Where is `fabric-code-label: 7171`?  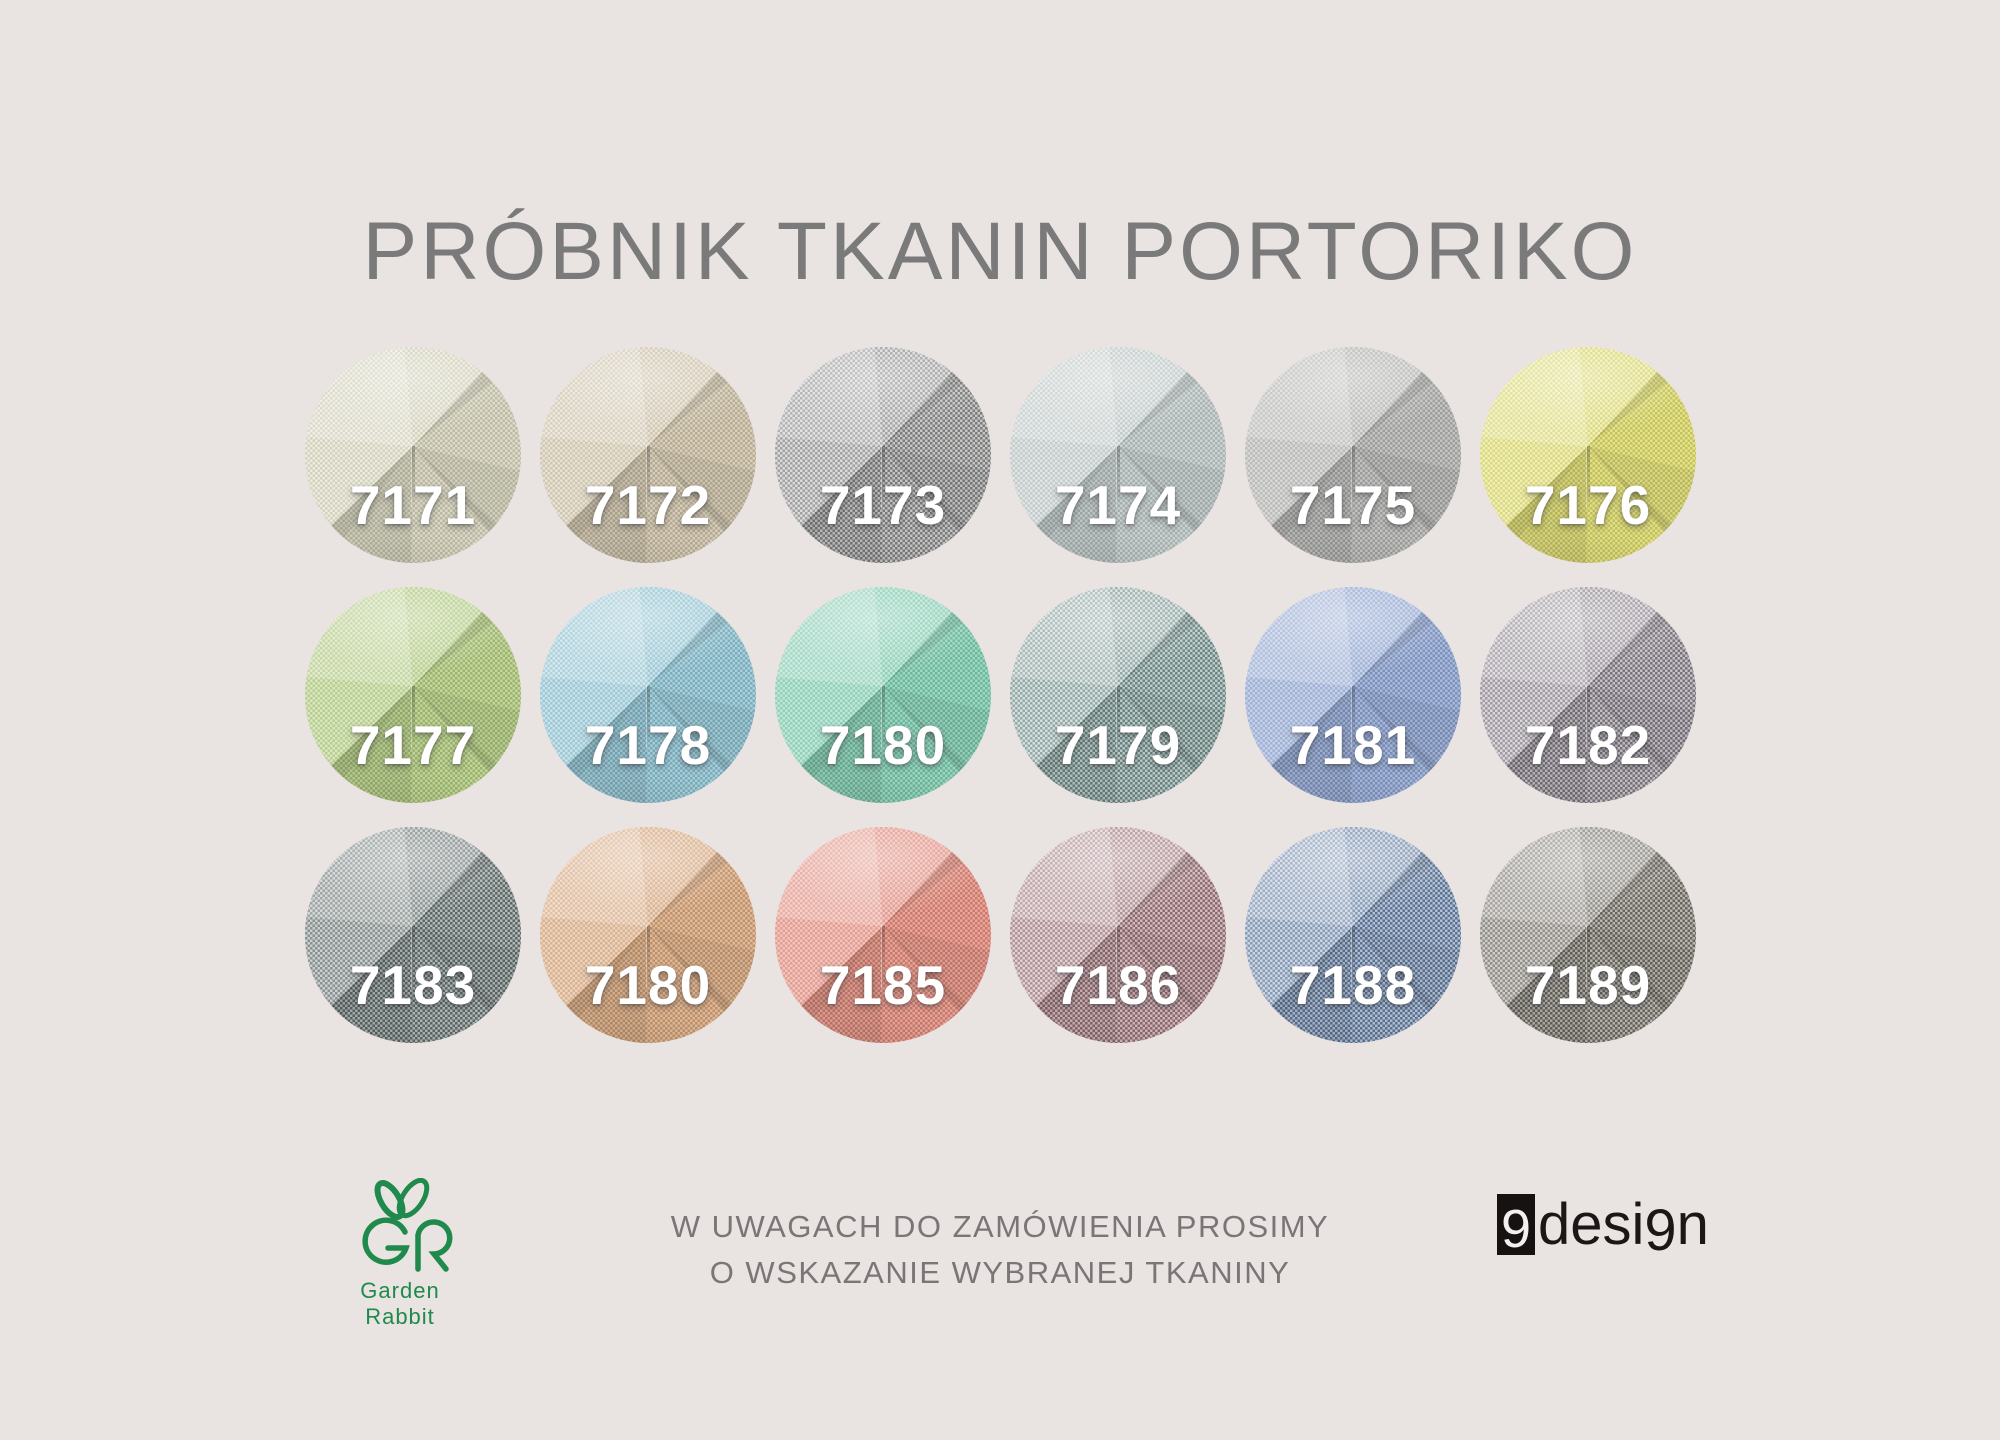
fabric-code-label: 7171 is located at coordinates (413, 505).